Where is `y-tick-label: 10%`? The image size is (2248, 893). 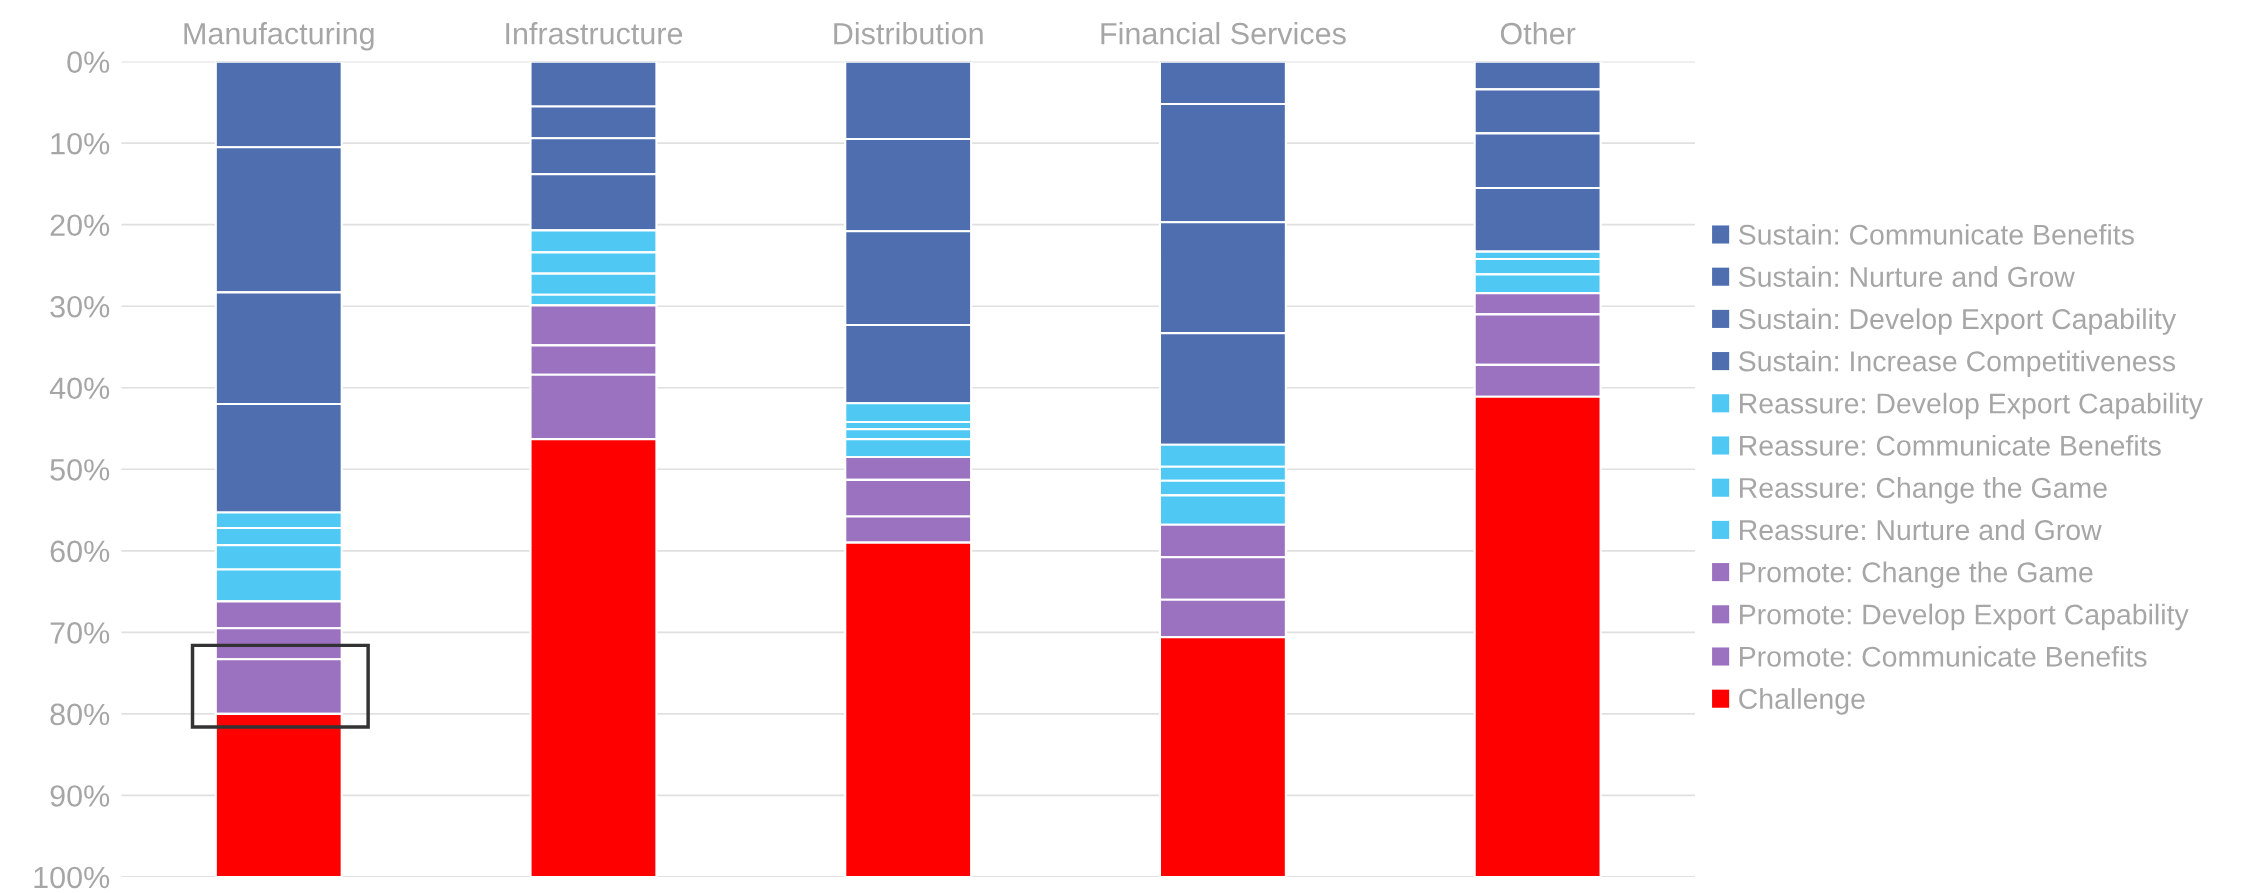
y-tick-label: 10% is located at coordinates (80, 143).